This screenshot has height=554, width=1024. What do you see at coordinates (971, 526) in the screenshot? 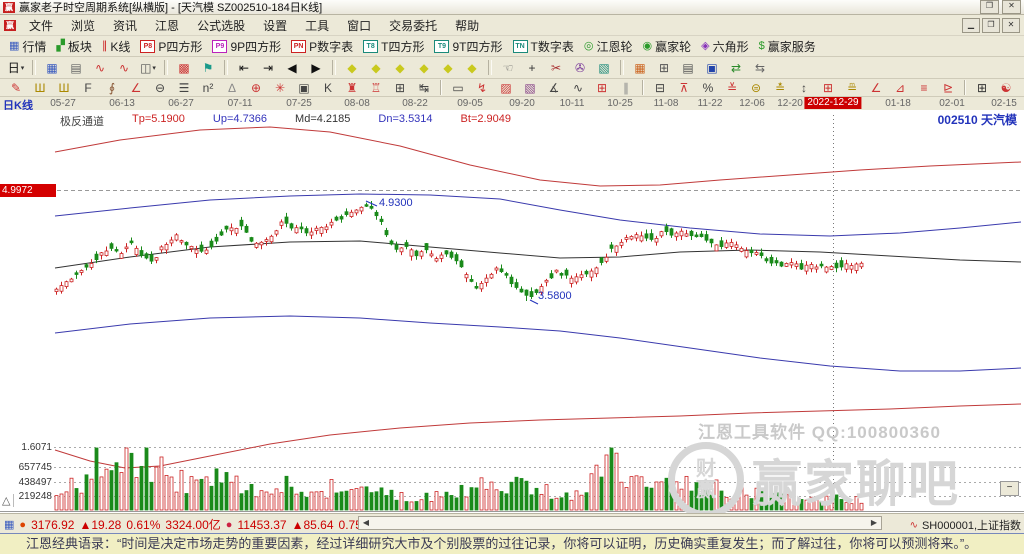
I see `current-index-label: SH000001,上证指数` at bounding box center [971, 526].